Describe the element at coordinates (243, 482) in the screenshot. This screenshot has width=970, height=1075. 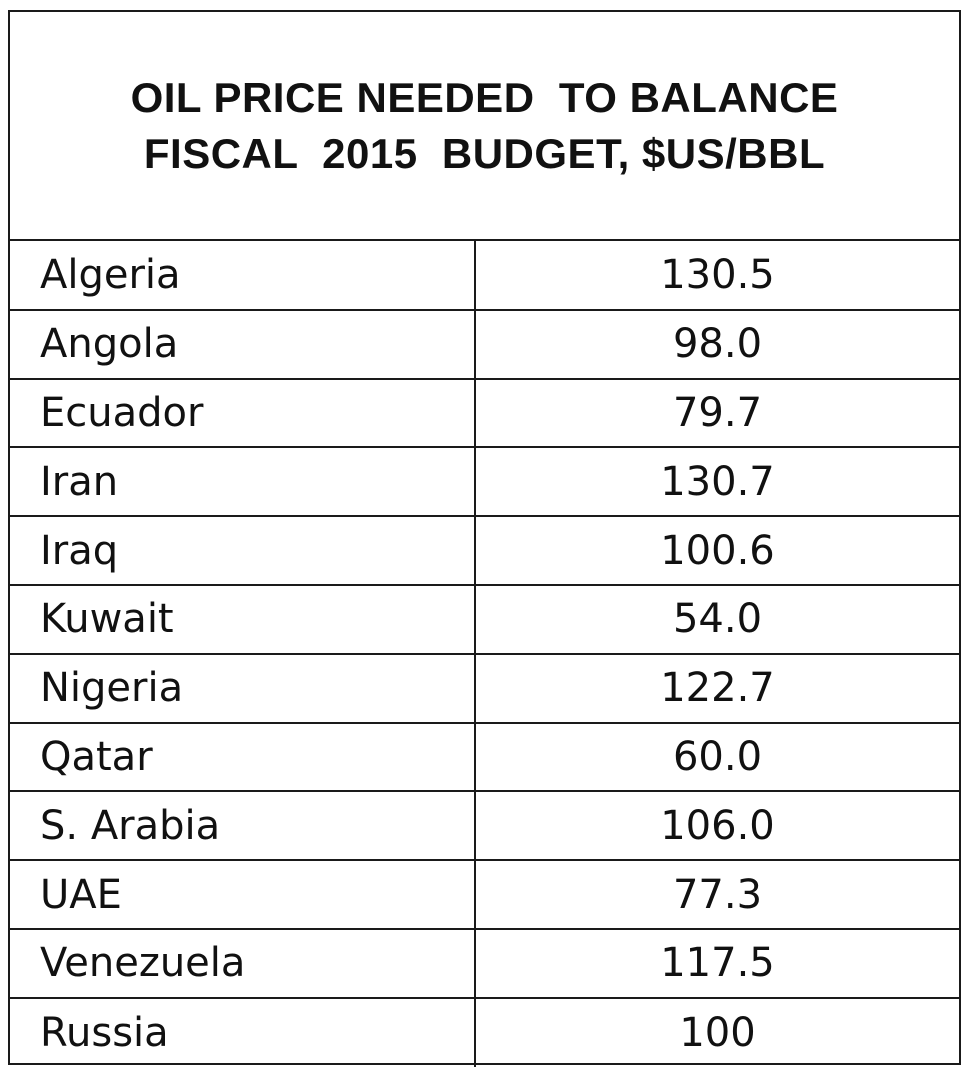
I see `country-cell: Iran` at that location.